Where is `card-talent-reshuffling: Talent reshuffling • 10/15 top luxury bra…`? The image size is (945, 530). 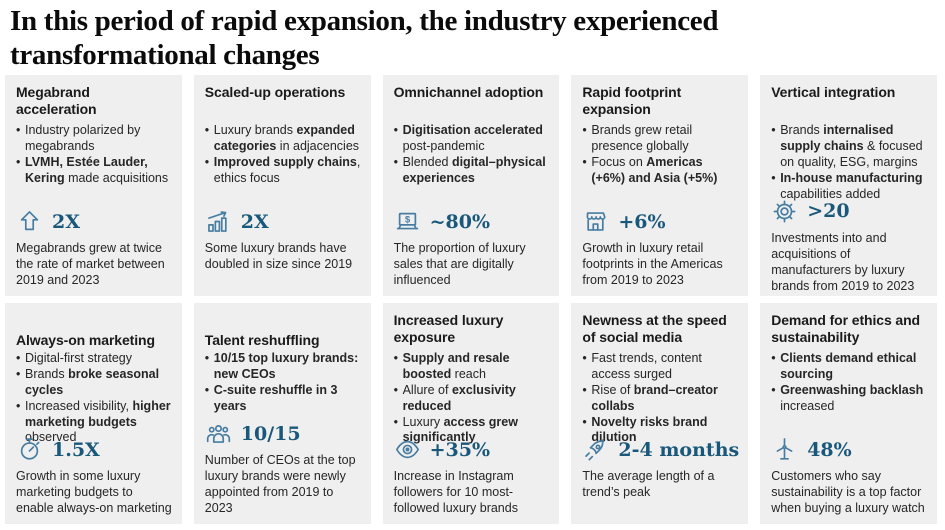 card-talent-reshuffling: Talent reshuffling • 10/15 top luxury bra… is located at coordinates (282, 413).